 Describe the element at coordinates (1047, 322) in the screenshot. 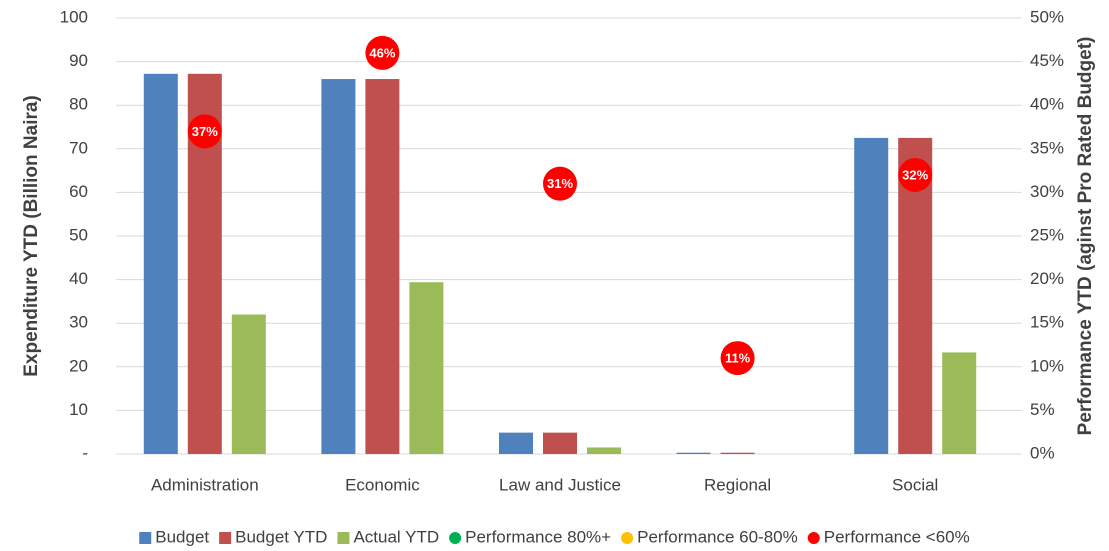

I see `y2-tick-label: 15%` at that location.